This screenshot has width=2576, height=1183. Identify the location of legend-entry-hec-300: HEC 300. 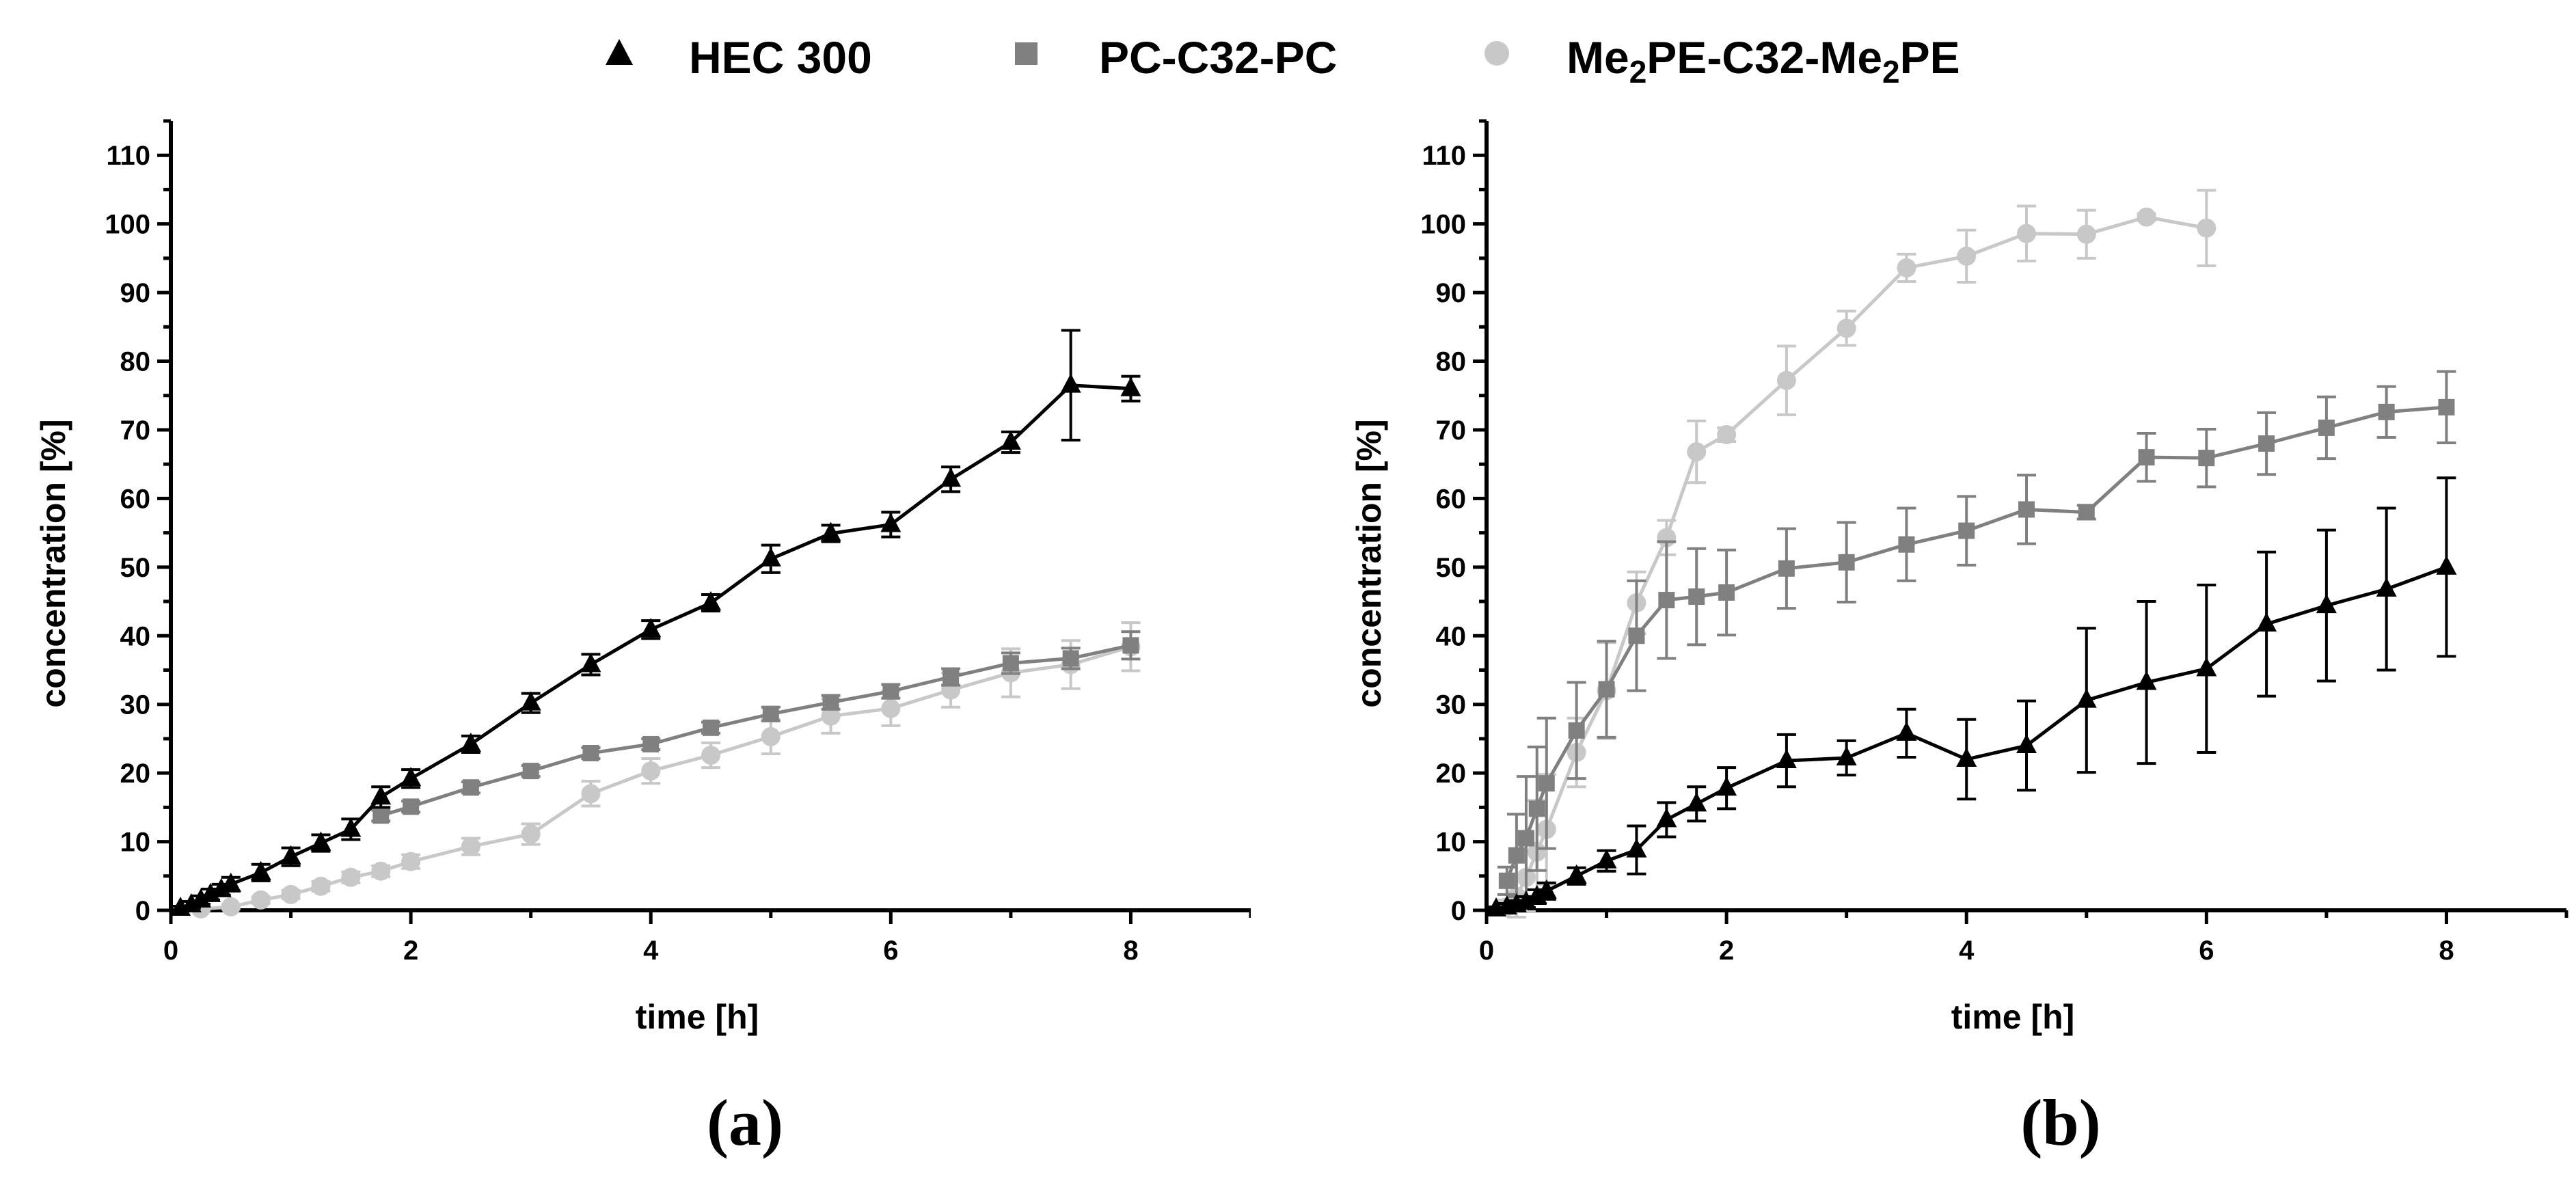
(739, 57).